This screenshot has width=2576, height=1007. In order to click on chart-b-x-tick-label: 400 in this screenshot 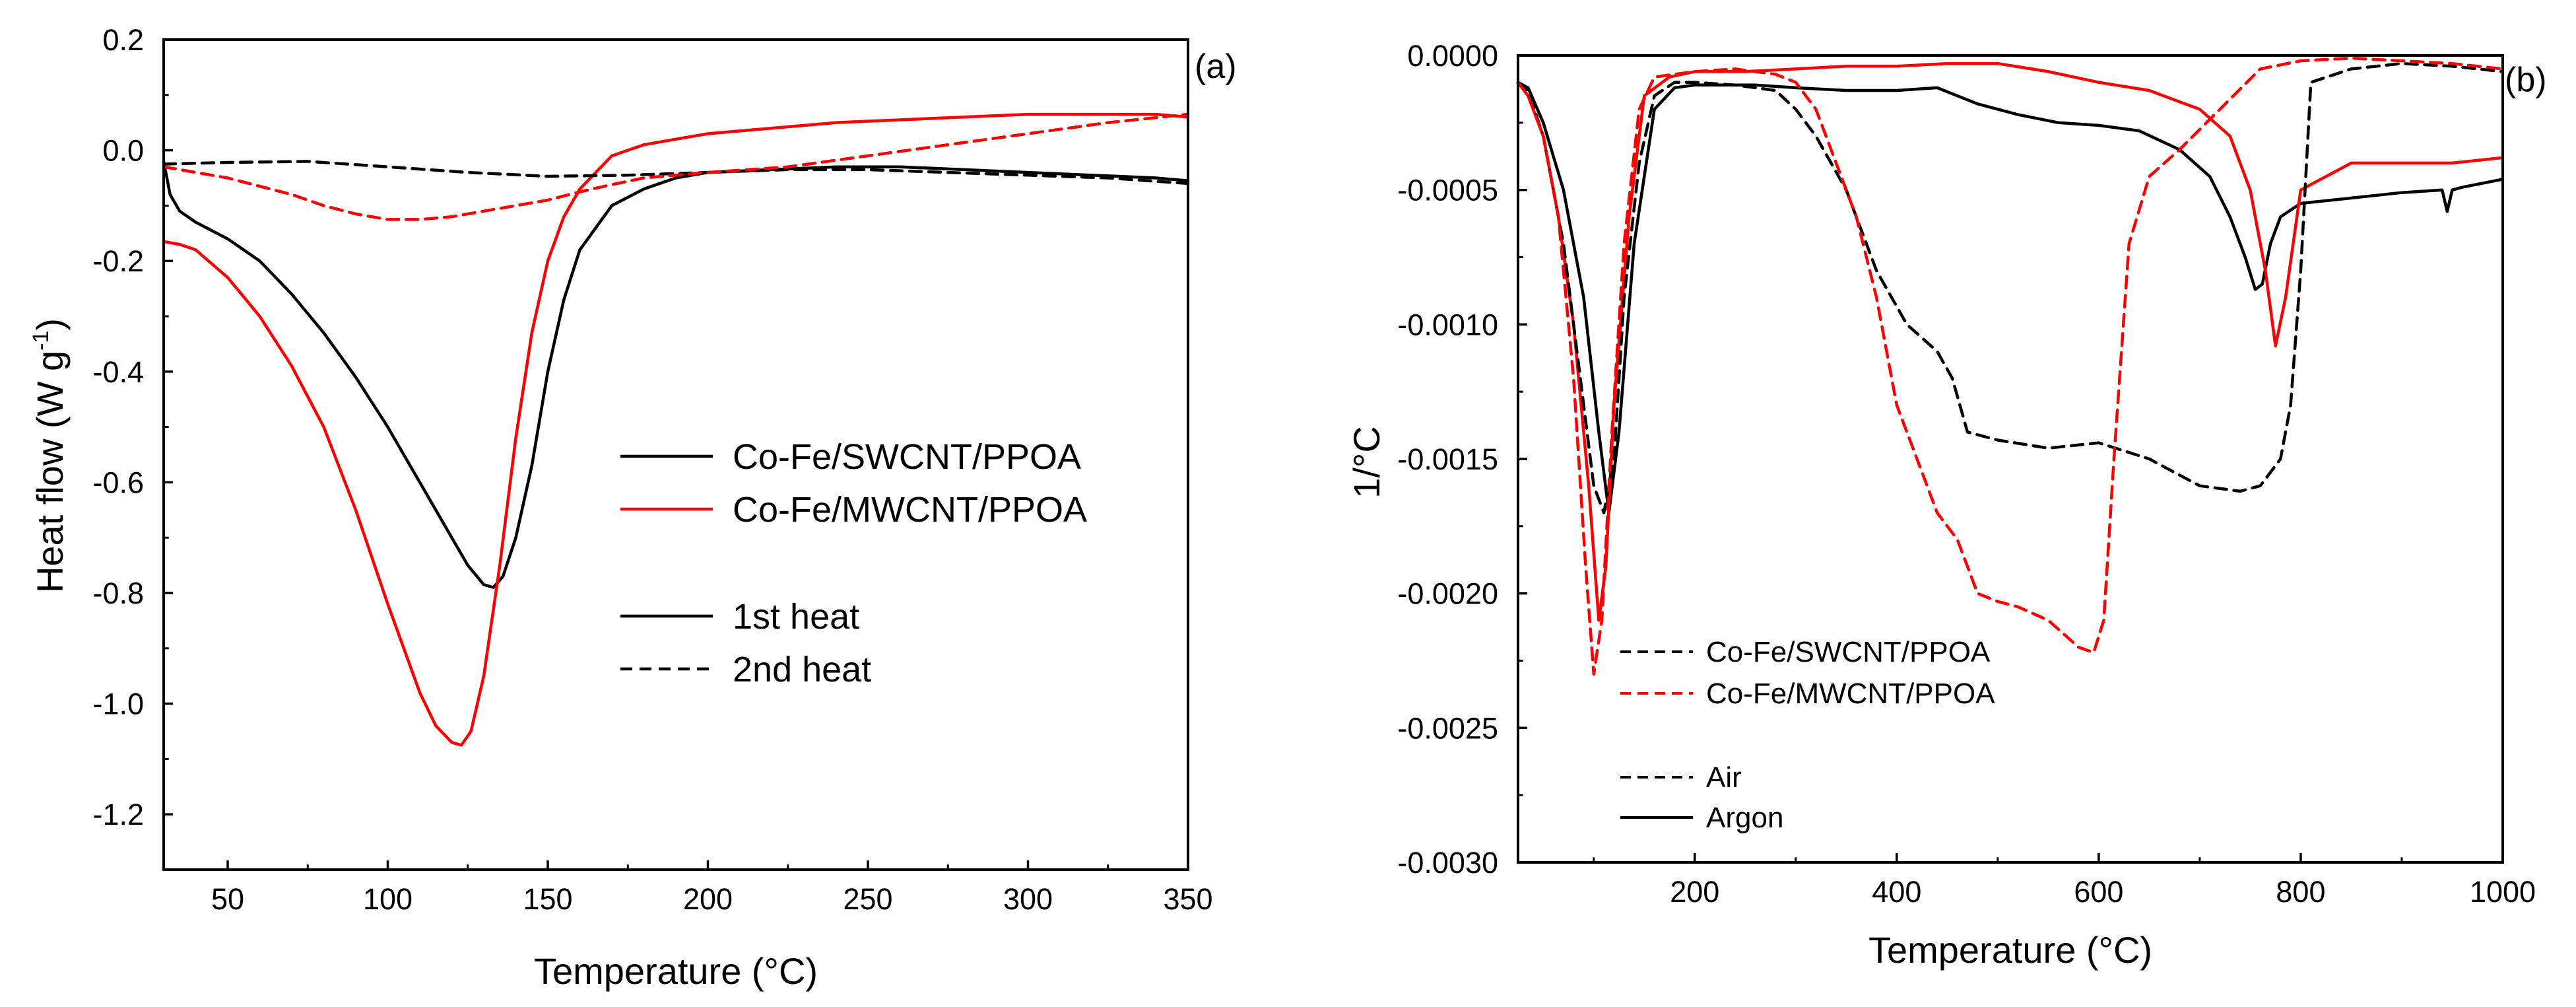, I will do `click(1896, 892)`.